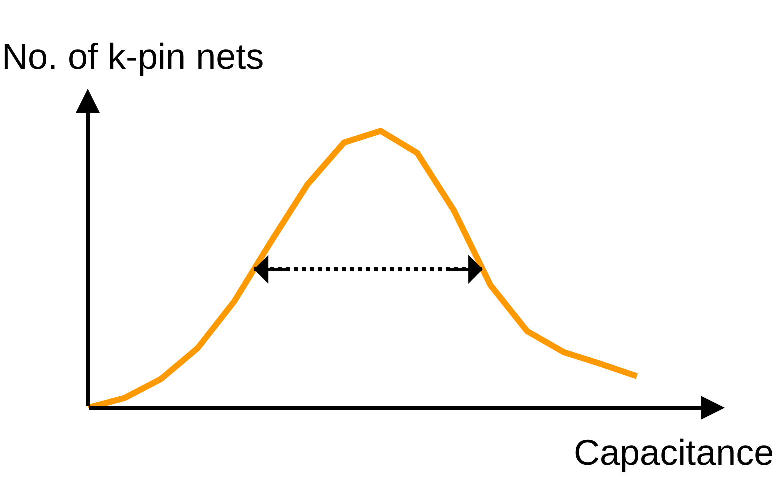  Describe the element at coordinates (674, 452) in the screenshot. I see `x-axis-title: Capacitance` at that location.